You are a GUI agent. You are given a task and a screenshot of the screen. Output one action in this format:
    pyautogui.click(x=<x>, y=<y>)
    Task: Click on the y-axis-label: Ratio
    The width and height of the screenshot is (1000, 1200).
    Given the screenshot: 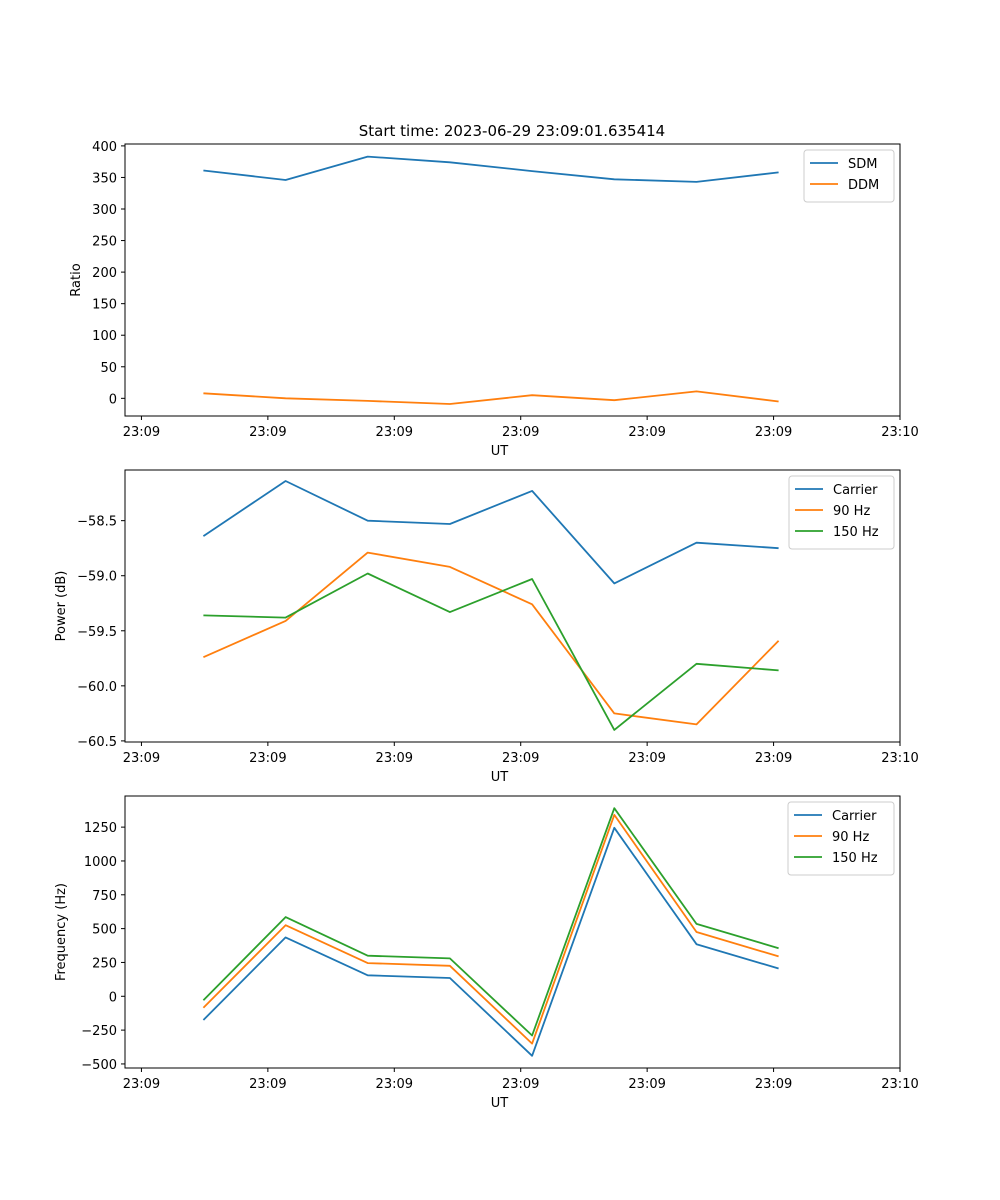 What is the action you would take?
    pyautogui.click(x=76, y=279)
    